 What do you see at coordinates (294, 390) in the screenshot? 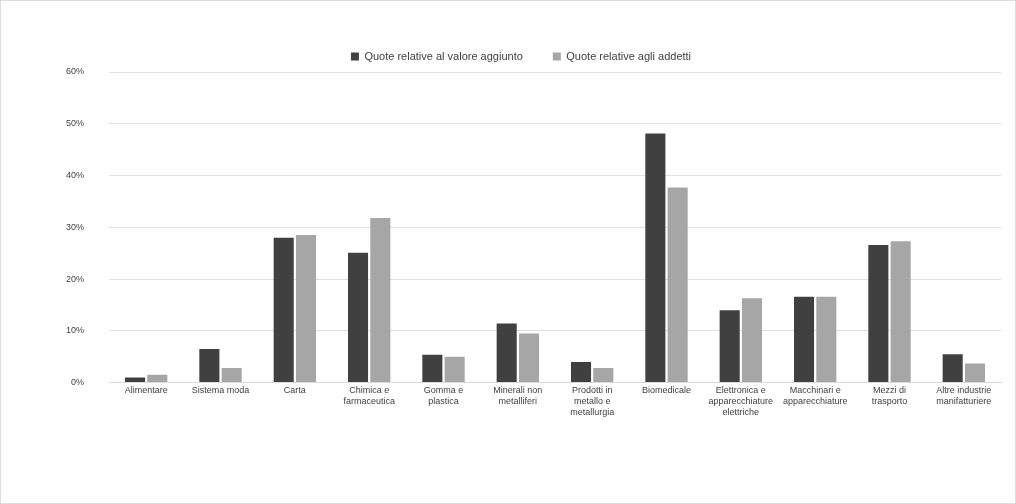
I see `x-tick-label: Carta` at bounding box center [294, 390].